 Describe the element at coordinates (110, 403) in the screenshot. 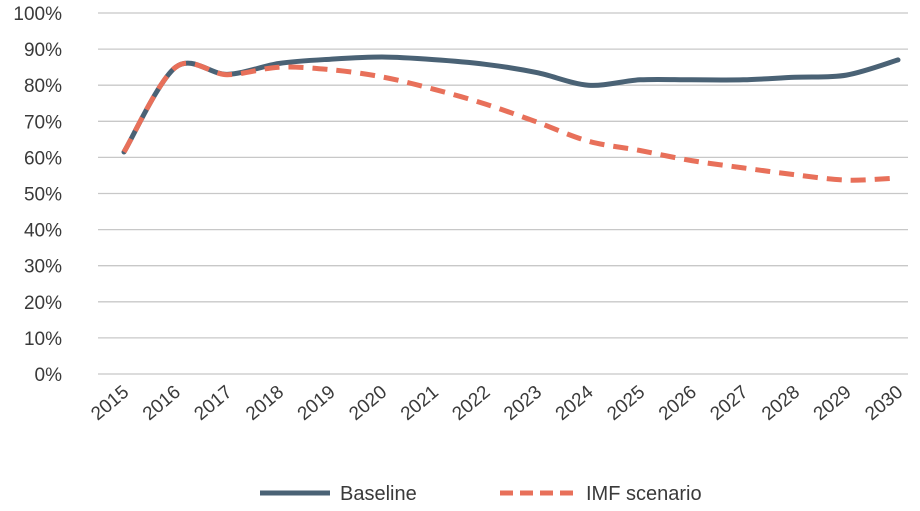

I see `x-tick-label: 2015` at that location.